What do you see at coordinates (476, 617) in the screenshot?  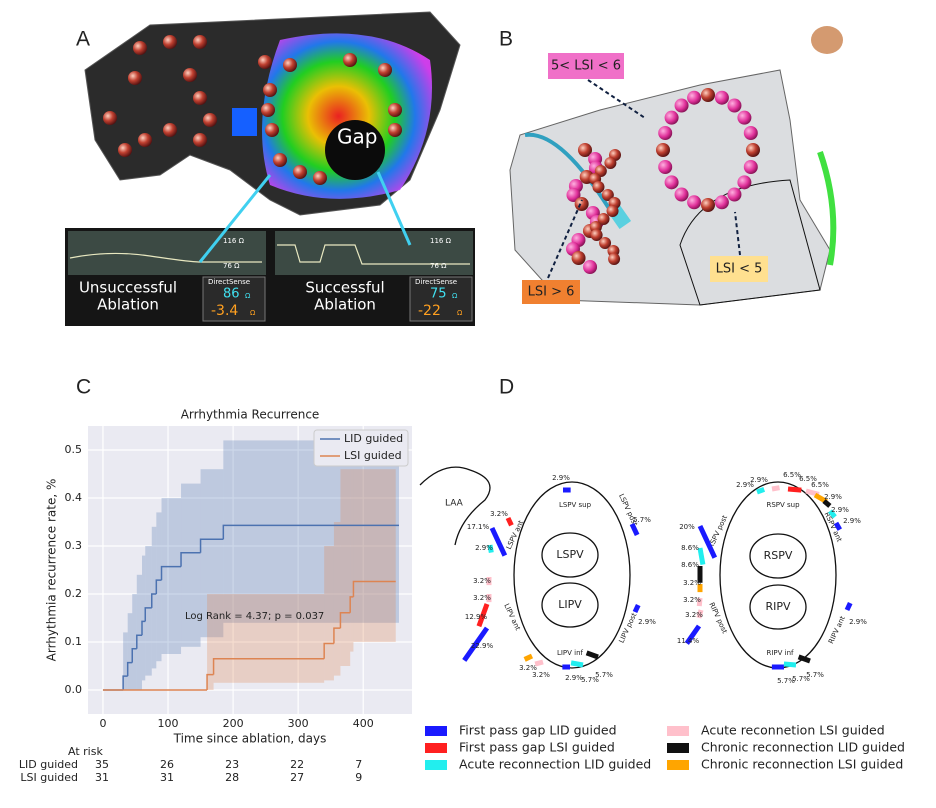 I see `bar-label: 12.9%` at bounding box center [476, 617].